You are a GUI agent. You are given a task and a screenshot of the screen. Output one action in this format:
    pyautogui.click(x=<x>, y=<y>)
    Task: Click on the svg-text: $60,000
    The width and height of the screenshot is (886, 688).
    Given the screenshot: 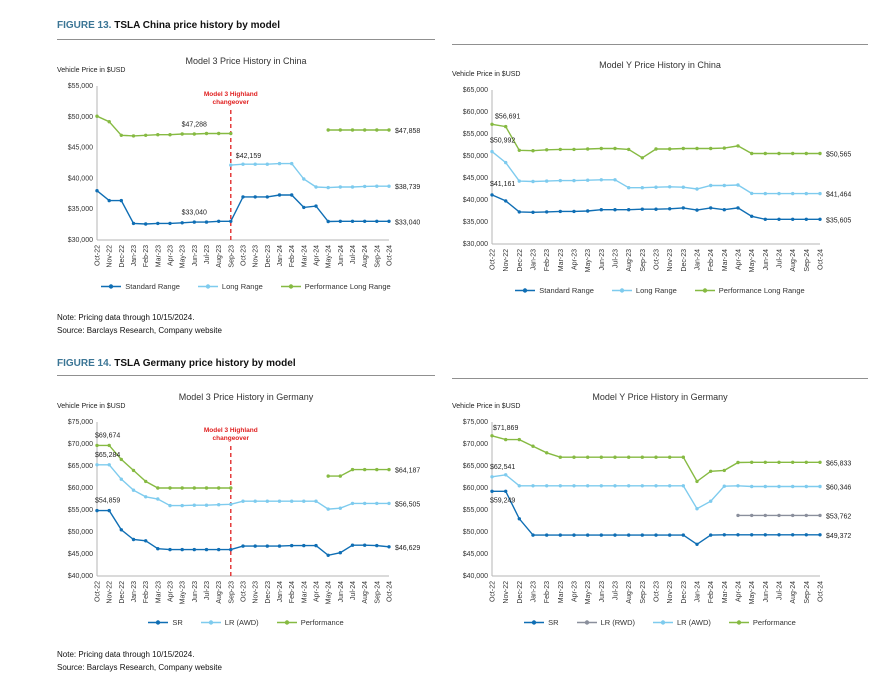 What is the action you would take?
    pyautogui.click(x=80, y=488)
    